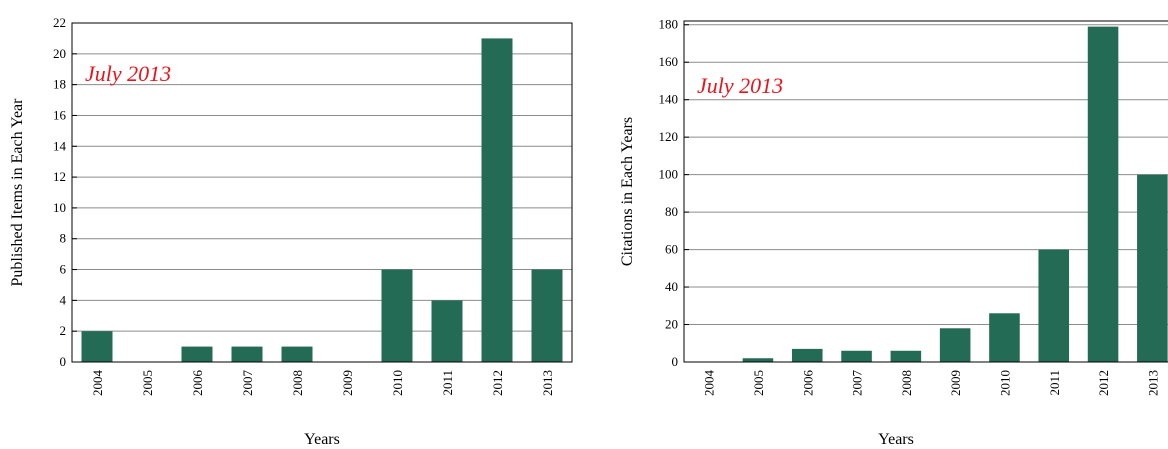 This screenshot has width=1168, height=449. I want to click on y-tick-label: 6, so click(63, 269).